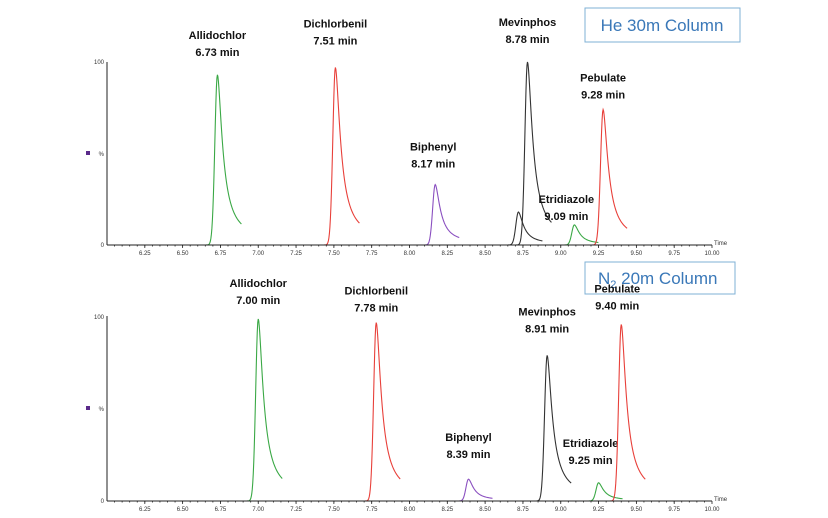 The width and height of the screenshot is (828, 518). I want to click on chart-title-he: He 30m Column, so click(662, 25).